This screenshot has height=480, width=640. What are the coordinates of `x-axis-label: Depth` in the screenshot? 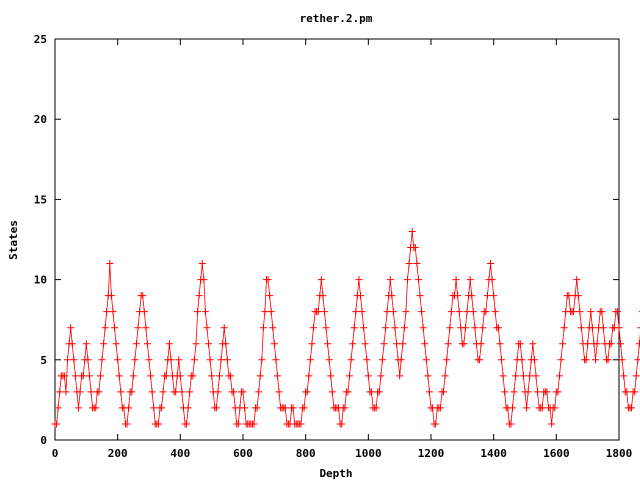 It's located at (335, 473).